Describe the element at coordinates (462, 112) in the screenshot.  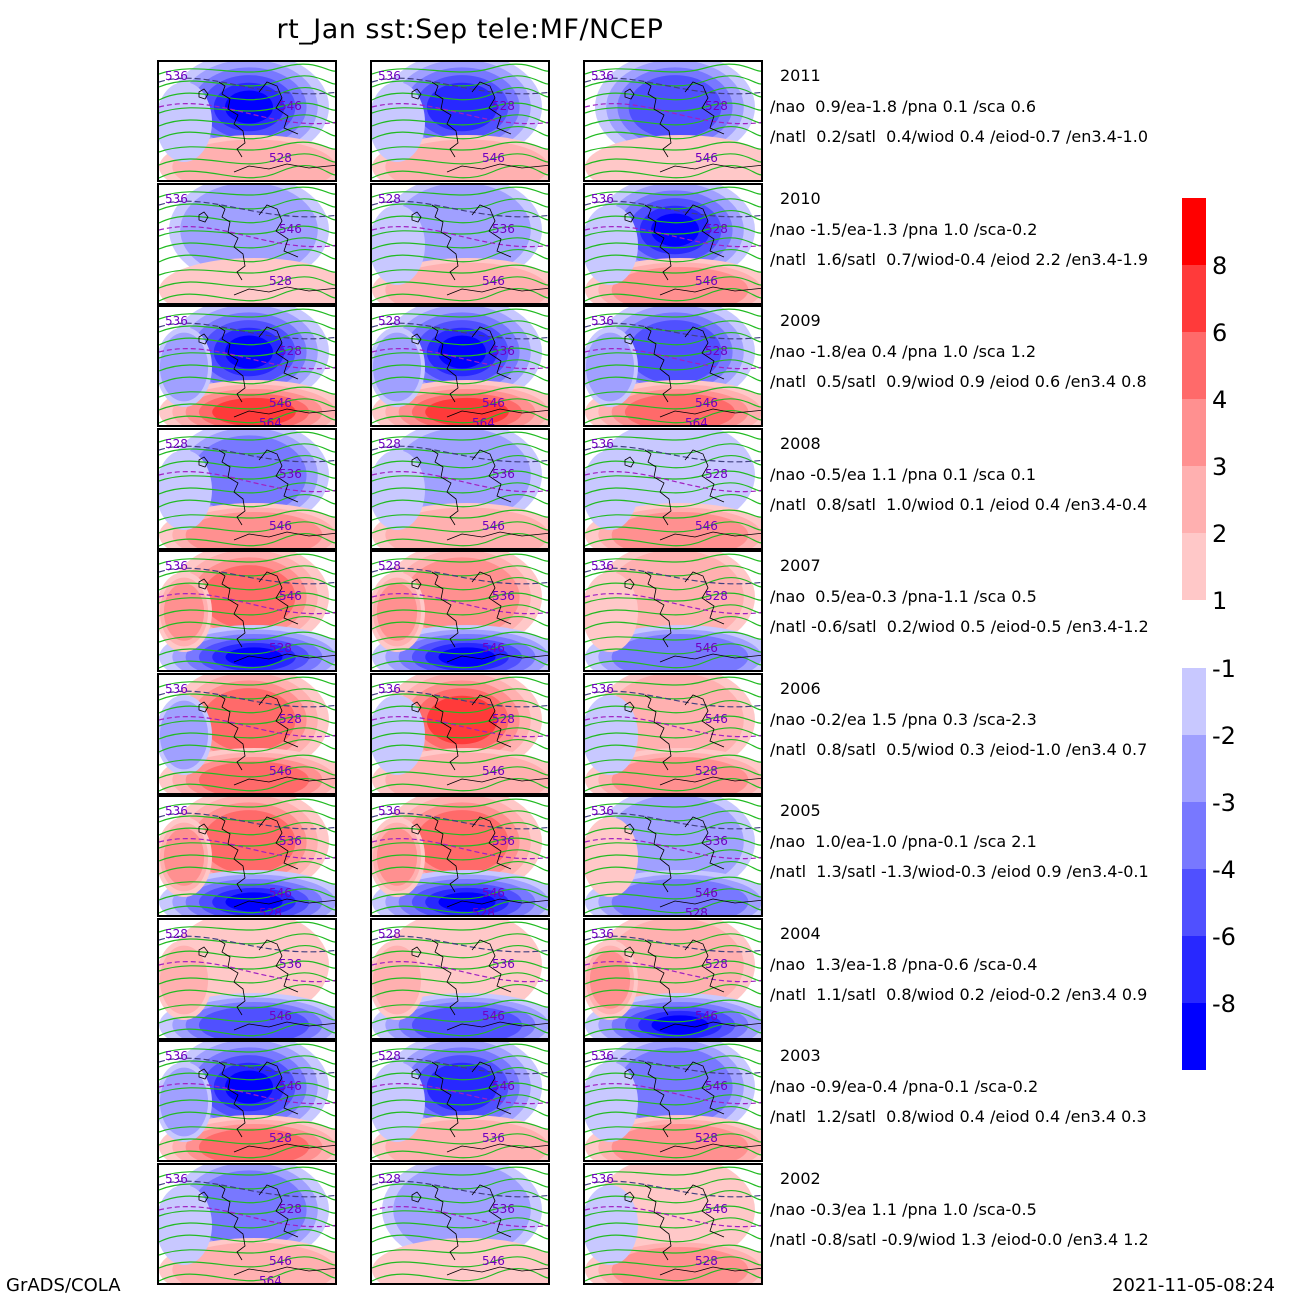
I see `anomaly-north` at that location.